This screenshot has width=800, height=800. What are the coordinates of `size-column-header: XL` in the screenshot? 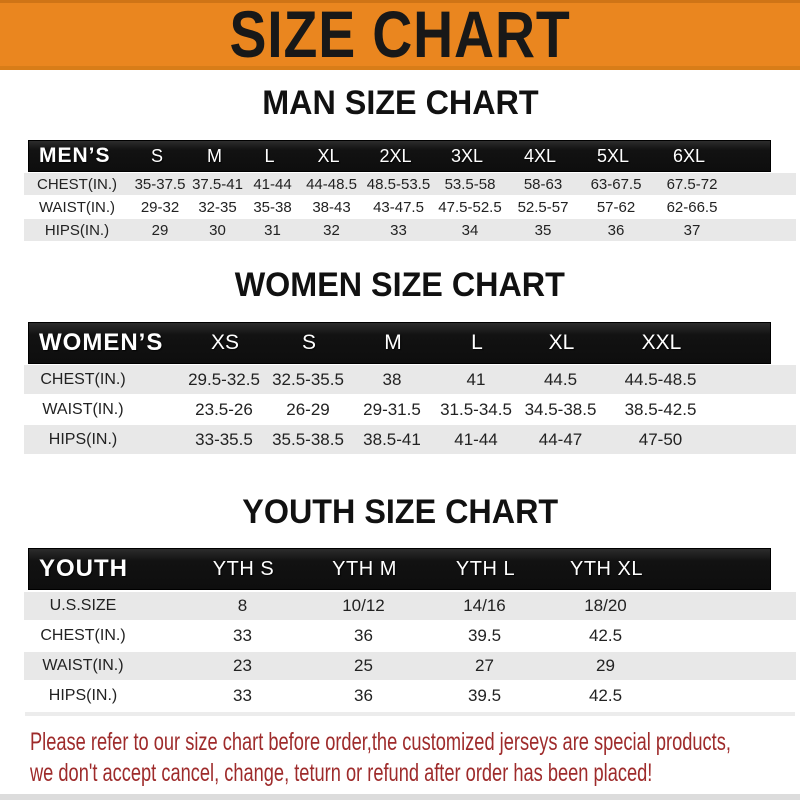 It's located at (561, 342).